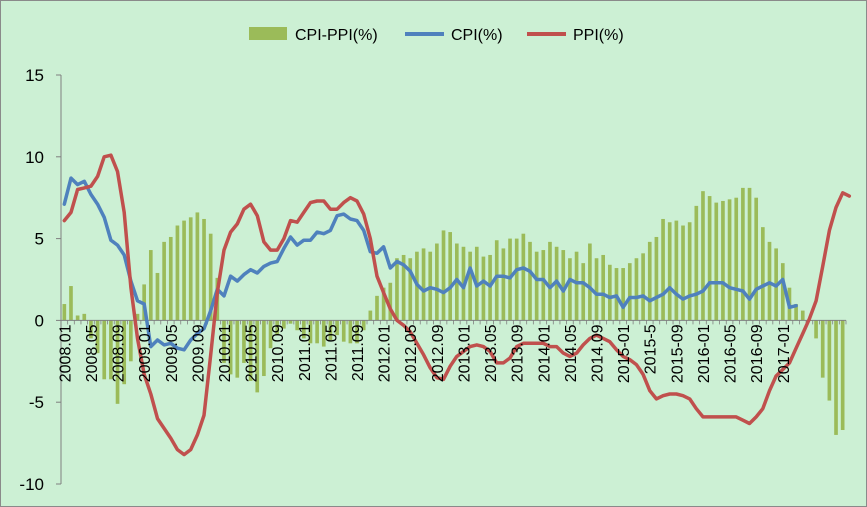 The width and height of the screenshot is (867, 507). I want to click on x-tick-label: 2014.01, so click(544, 353).